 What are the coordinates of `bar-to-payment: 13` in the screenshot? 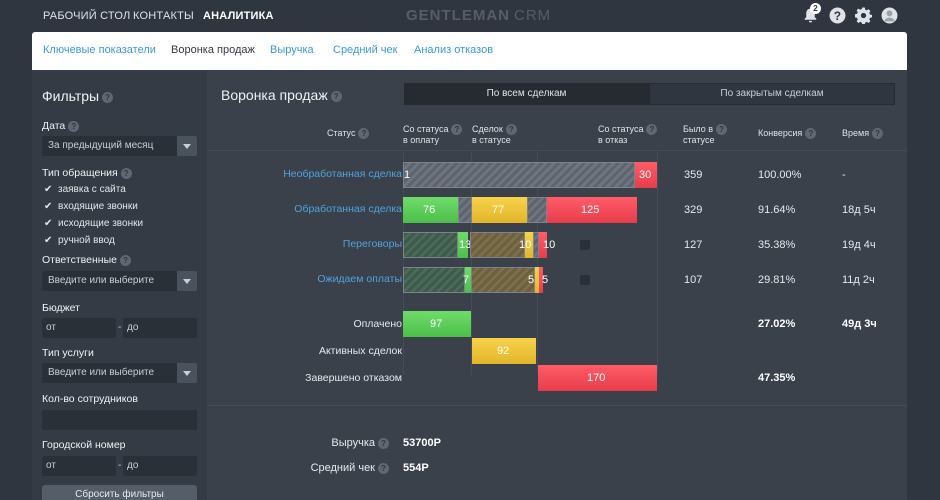 It's located at (464, 245).